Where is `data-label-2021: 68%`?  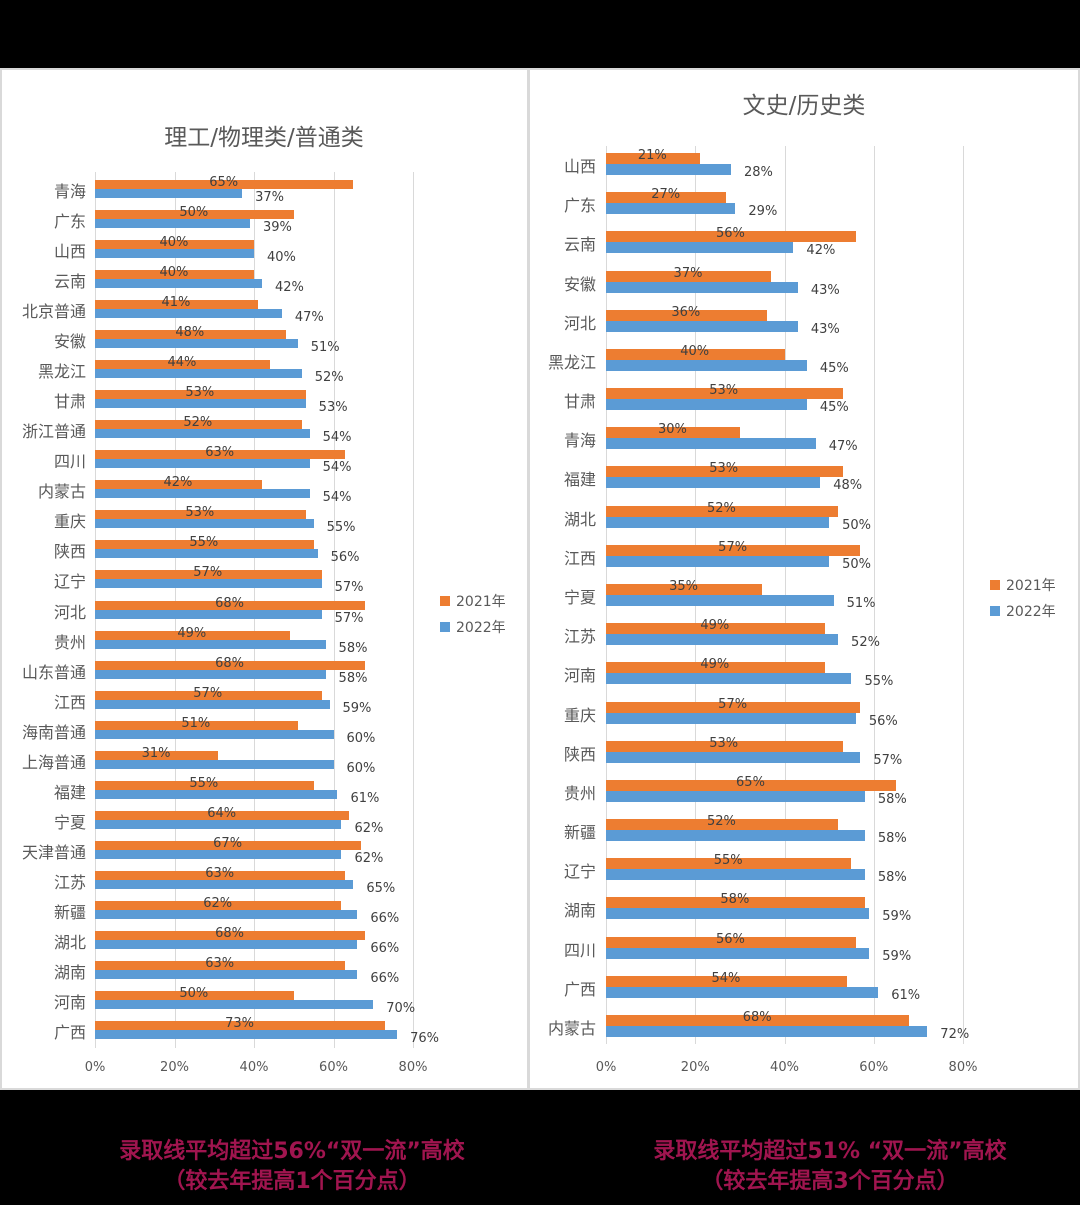
data-label-2021: 68% is located at coordinates (230, 933).